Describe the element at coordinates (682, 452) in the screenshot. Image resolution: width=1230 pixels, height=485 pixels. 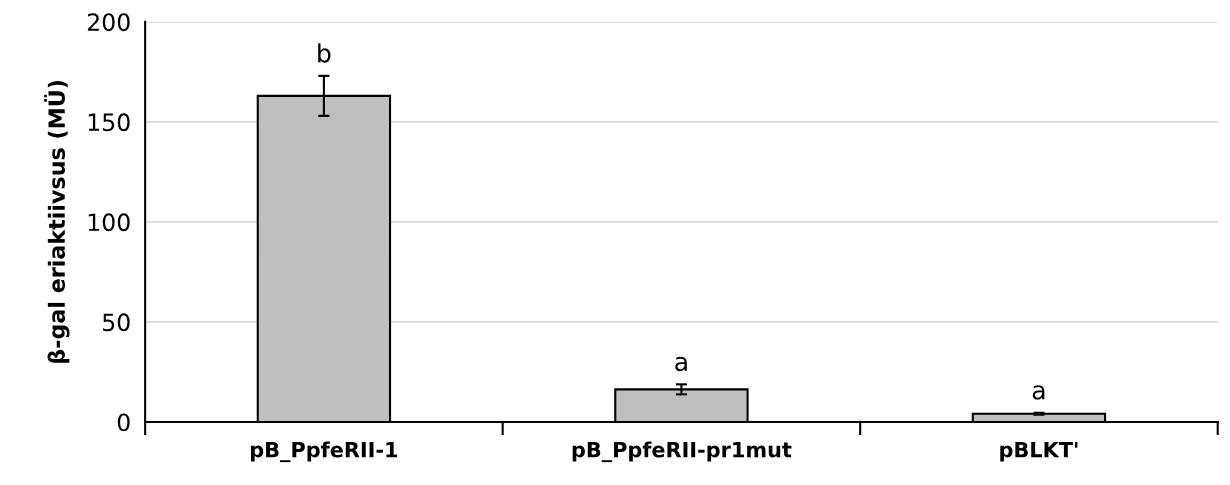
I see `x-tick-label: pB_PpfeRII-pr1mut` at that location.